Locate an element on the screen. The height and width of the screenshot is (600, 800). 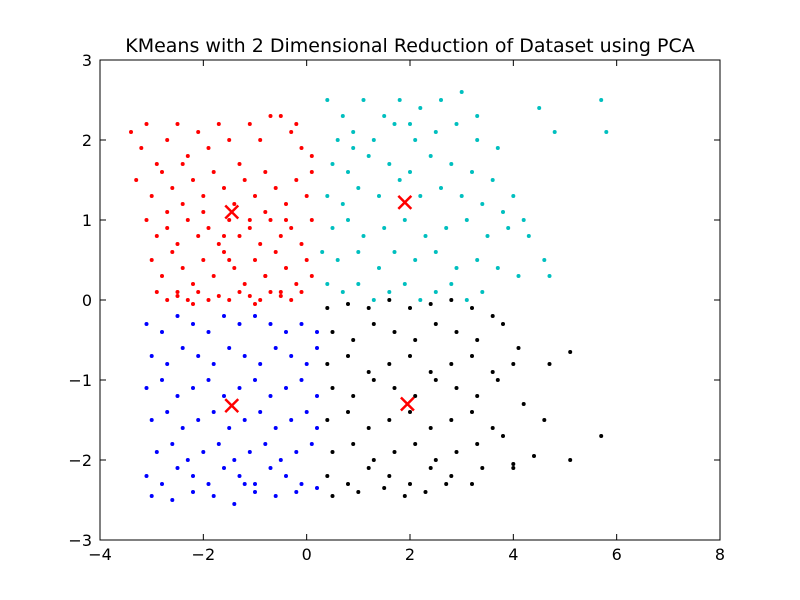
y-tick-label: −1 is located at coordinates (80, 380).